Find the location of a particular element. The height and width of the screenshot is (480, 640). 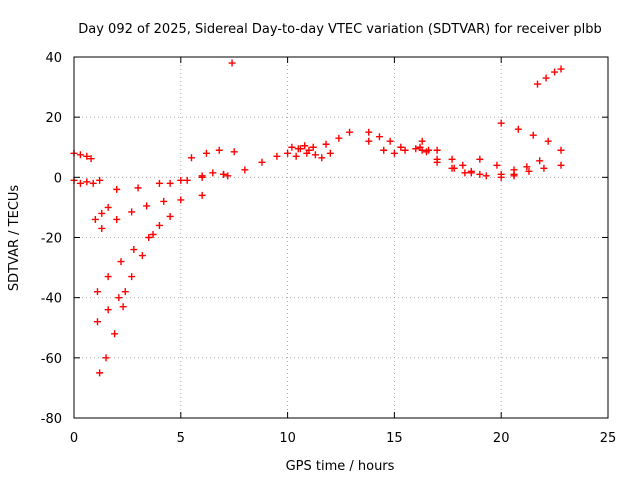

y-tick-label: -40 is located at coordinates (51, 299).